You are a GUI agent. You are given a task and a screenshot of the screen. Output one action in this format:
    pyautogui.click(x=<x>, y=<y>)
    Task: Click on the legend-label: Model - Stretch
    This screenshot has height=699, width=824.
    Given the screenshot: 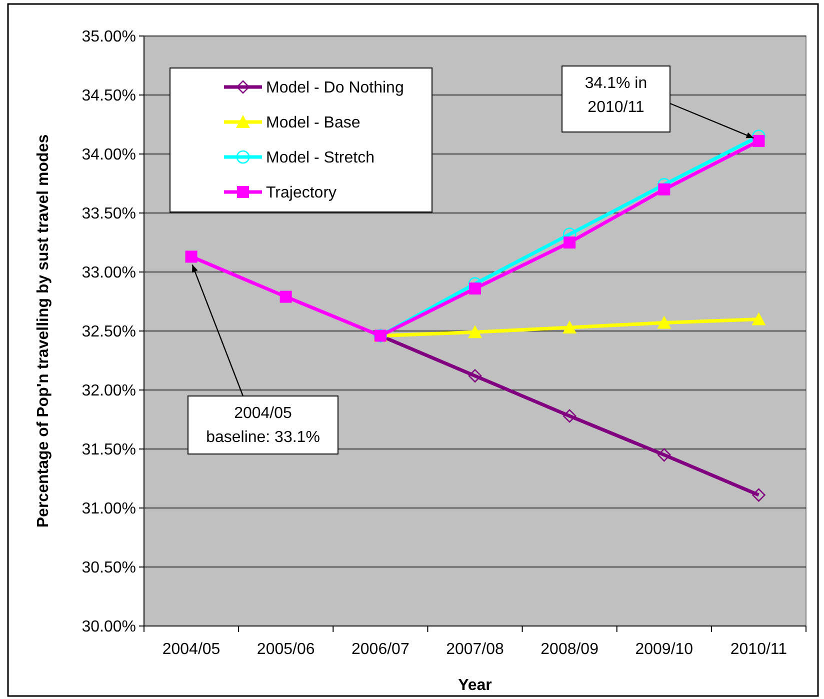 What is the action you would take?
    pyautogui.click(x=320, y=158)
    